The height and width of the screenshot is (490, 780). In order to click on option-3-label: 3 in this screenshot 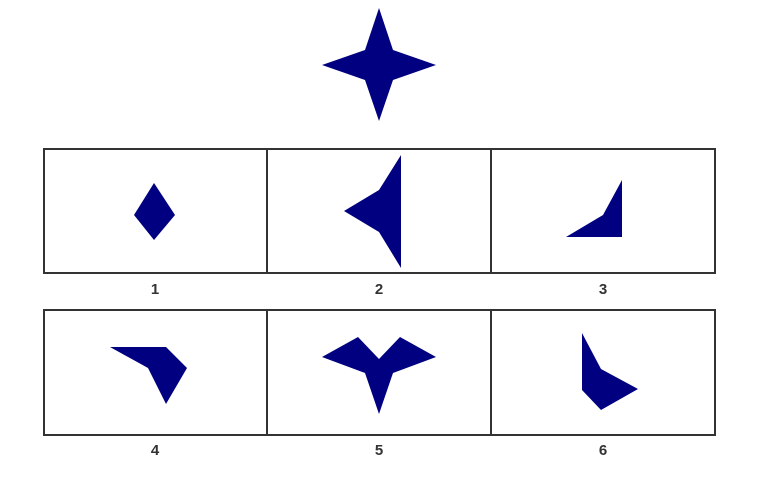, I will do `click(603, 289)`.